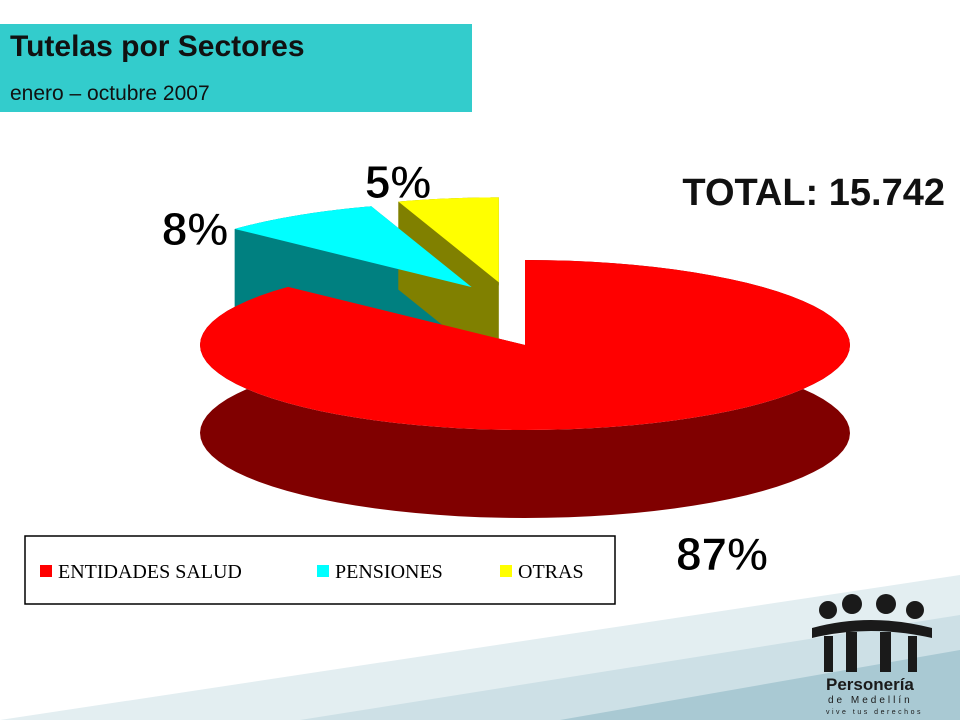  What do you see at coordinates (872, 655) in the screenshot?
I see `logo: Personería de Medellín vive tus derechos` at bounding box center [872, 655].